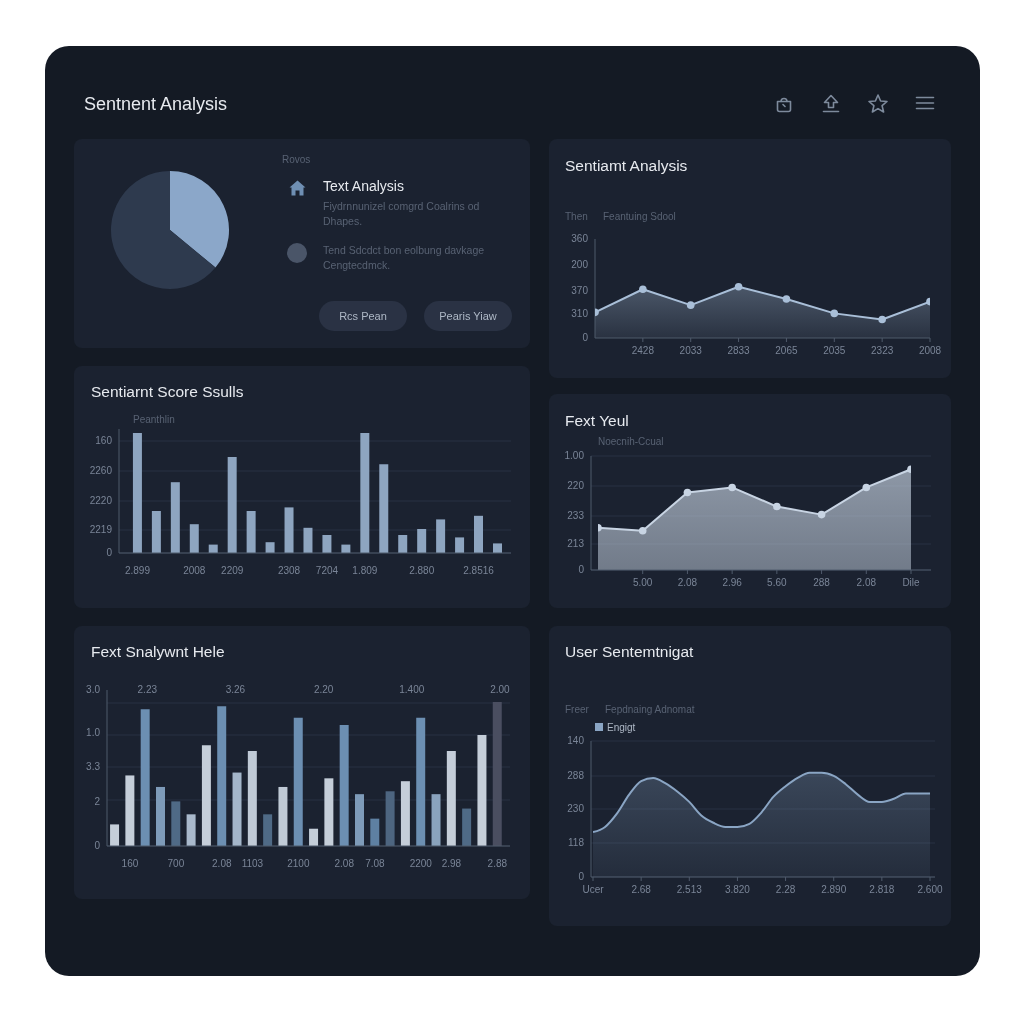 This screenshot has height=1024, width=1024. Describe the element at coordinates (100, 530) in the screenshot. I see `text: 2219` at that location.